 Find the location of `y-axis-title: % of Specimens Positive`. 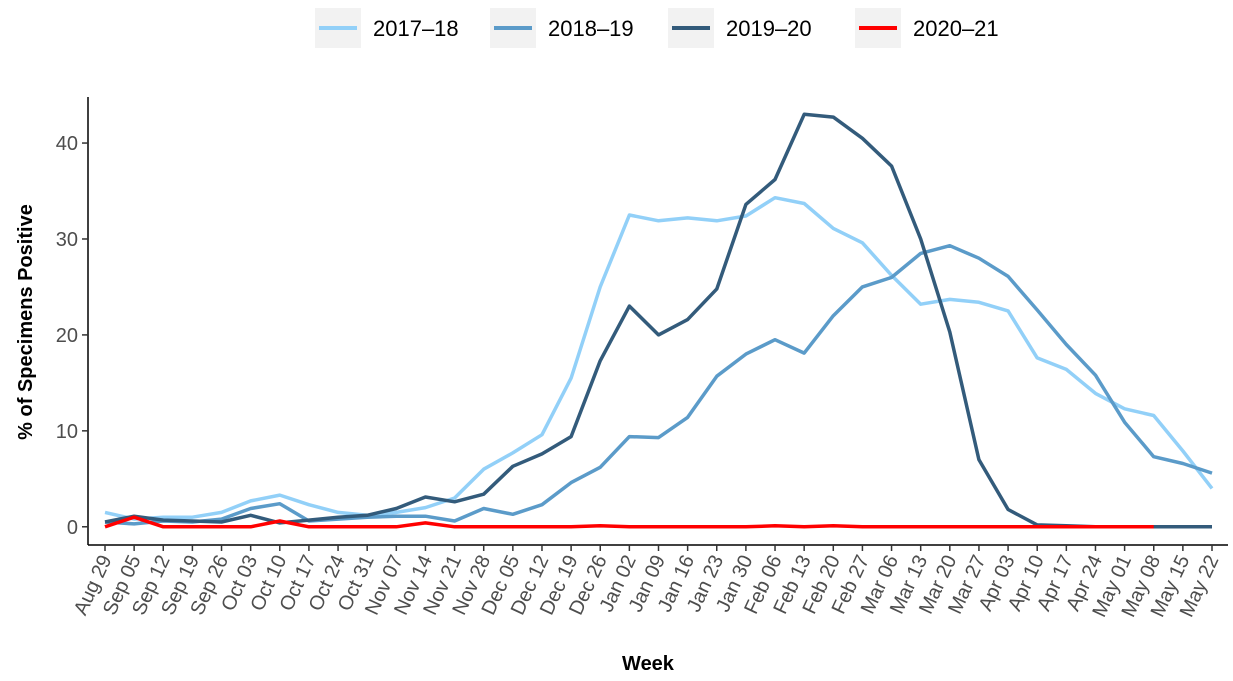

y-axis-title: % of Specimens Positive is located at coordinates (26, 322).